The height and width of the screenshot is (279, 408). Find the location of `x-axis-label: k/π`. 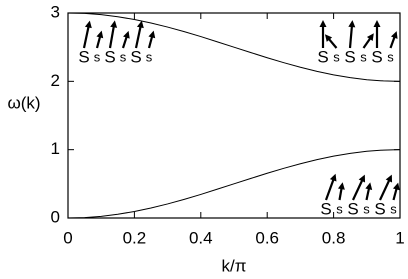

x-axis-label: k/π is located at coordinates (234, 265).